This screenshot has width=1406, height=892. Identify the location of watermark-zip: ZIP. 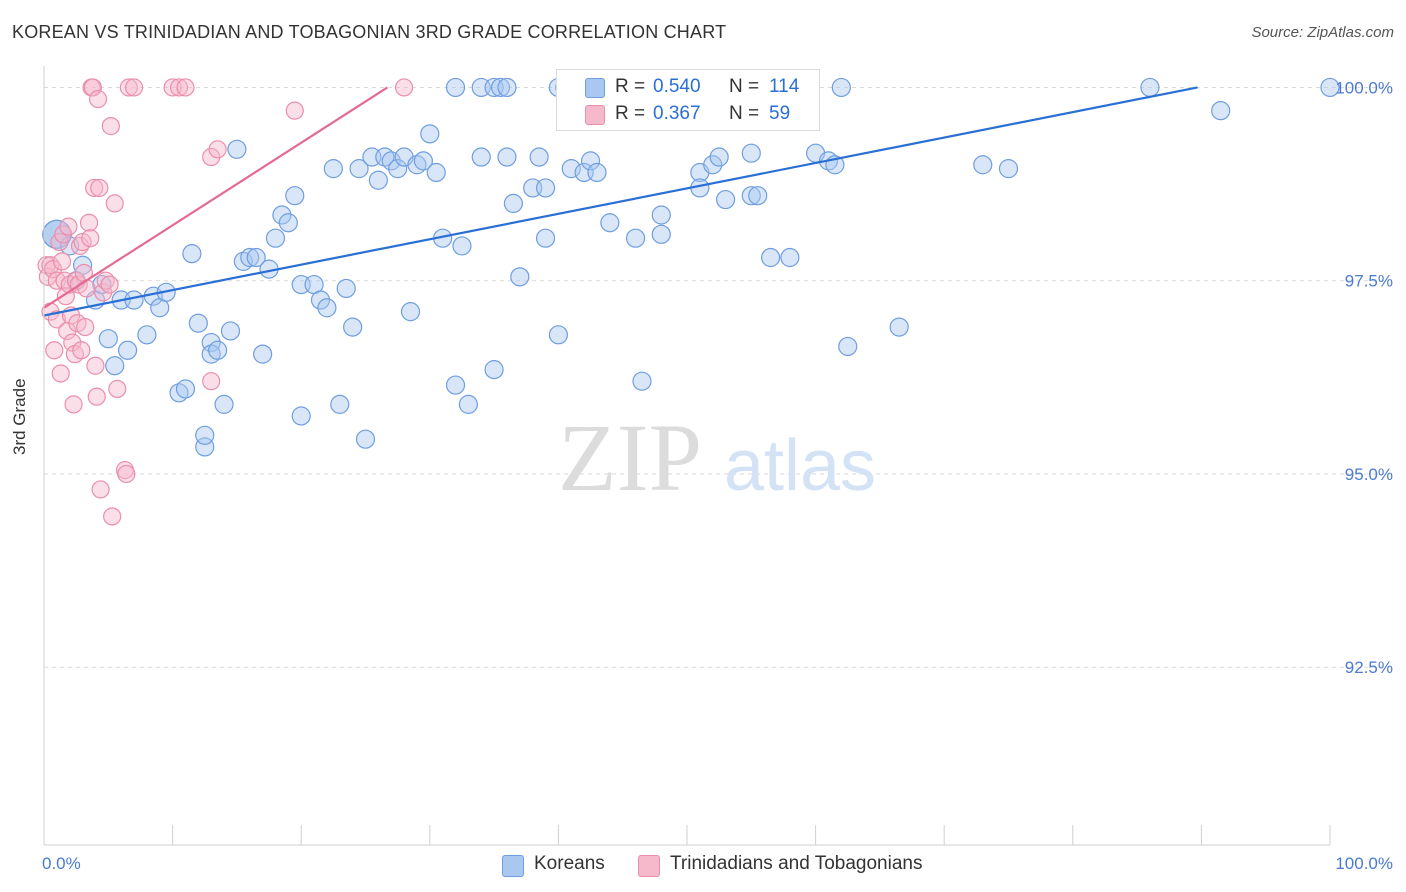
(630, 457).